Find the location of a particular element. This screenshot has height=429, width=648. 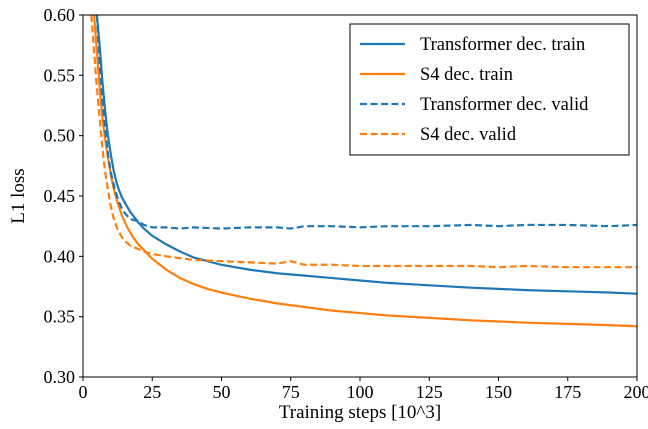

y-tick-label: 0.55 is located at coordinates (60, 75).